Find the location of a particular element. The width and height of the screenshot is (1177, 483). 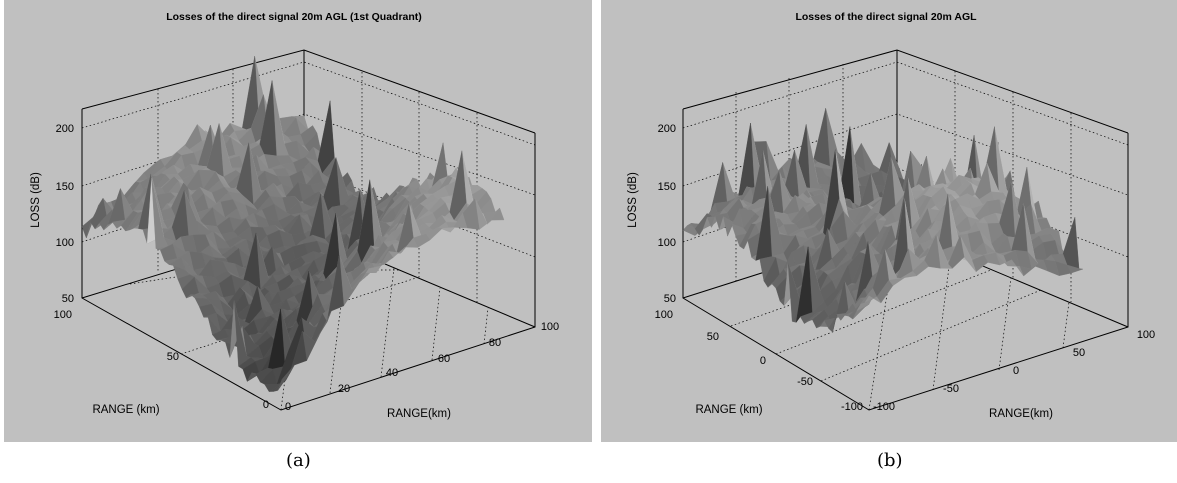

chart-b-xlabel: RANGE(km) is located at coordinates (1021, 414).